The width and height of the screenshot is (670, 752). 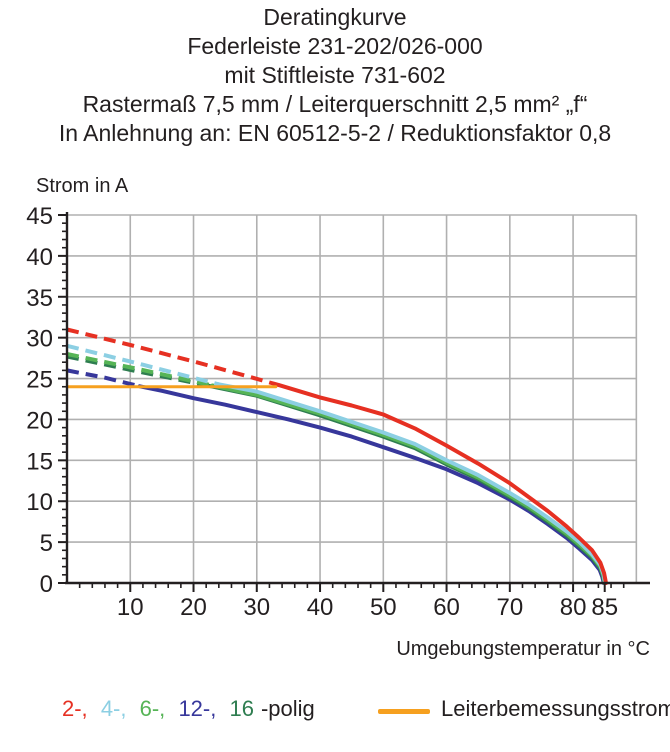 I want to click on title-line-3: mit Stiftleiste 731-602, so click(x=335, y=75).